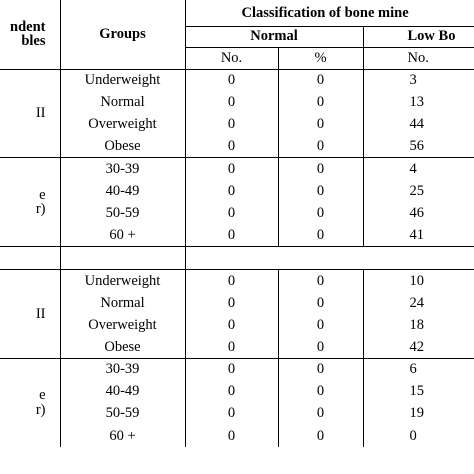 Image resolution: width=474 pixels, height=474 pixels. I want to click on table-row: 50-59 0 0 46, so click(237, 213).